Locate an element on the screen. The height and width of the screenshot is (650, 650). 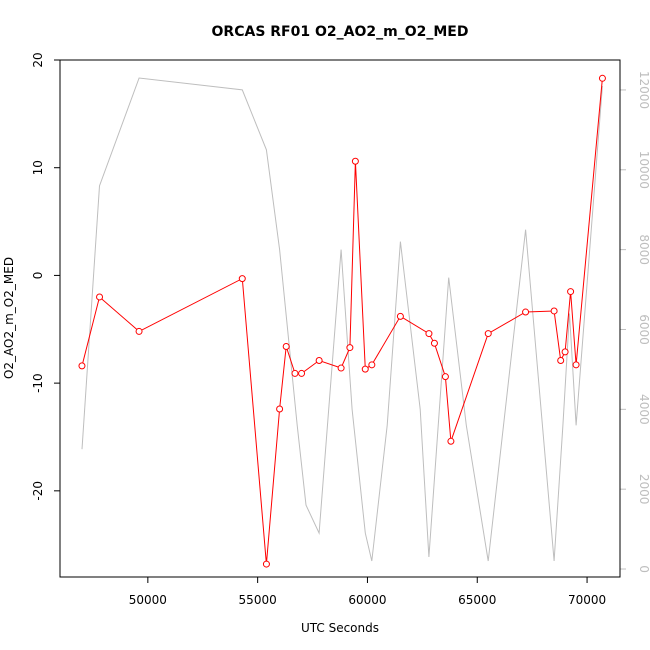
y-tick-label: 10 is located at coordinates (38, 167).